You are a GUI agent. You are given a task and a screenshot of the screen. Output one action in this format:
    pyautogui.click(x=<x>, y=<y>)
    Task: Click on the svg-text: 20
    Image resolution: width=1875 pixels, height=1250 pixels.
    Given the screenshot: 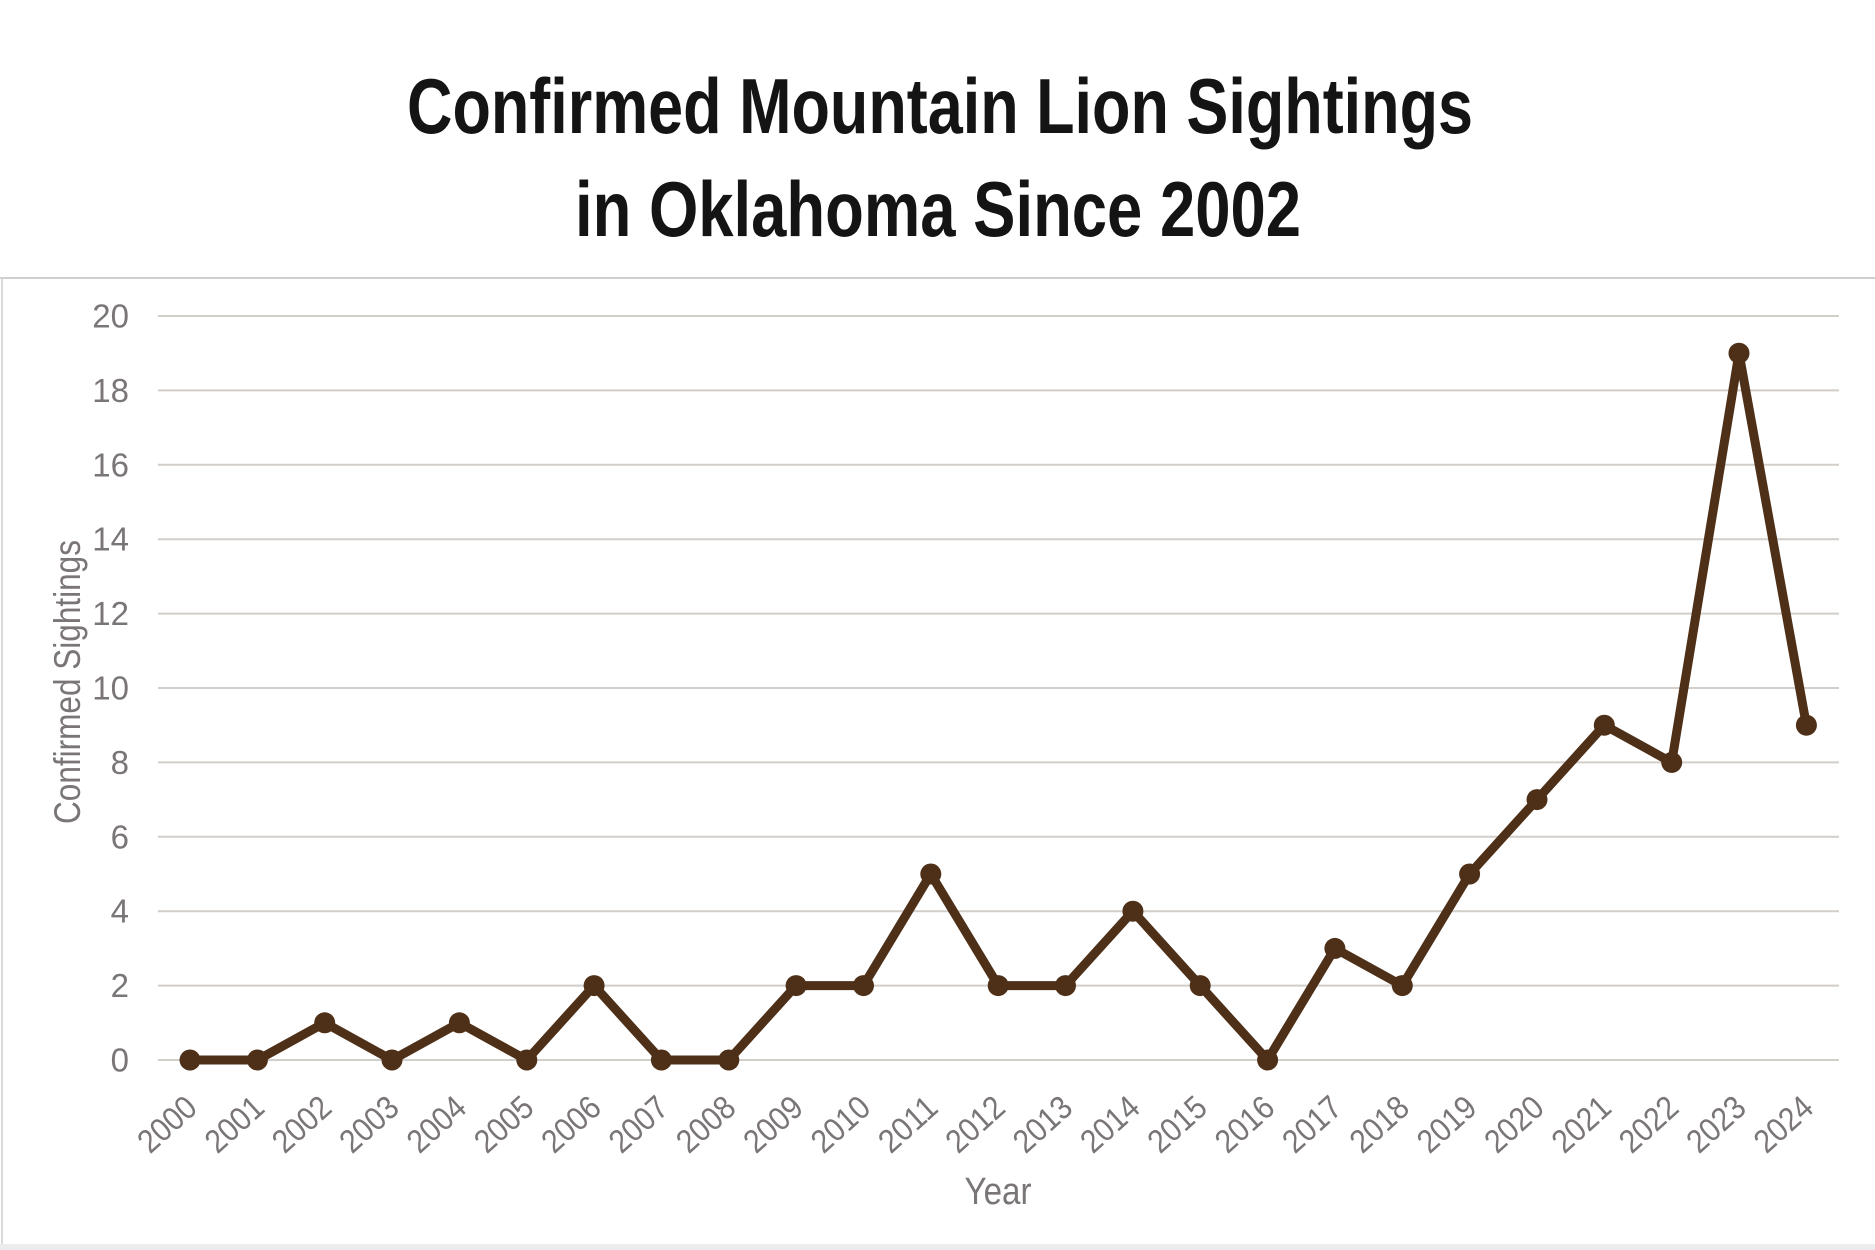 What is the action you would take?
    pyautogui.click(x=110, y=316)
    